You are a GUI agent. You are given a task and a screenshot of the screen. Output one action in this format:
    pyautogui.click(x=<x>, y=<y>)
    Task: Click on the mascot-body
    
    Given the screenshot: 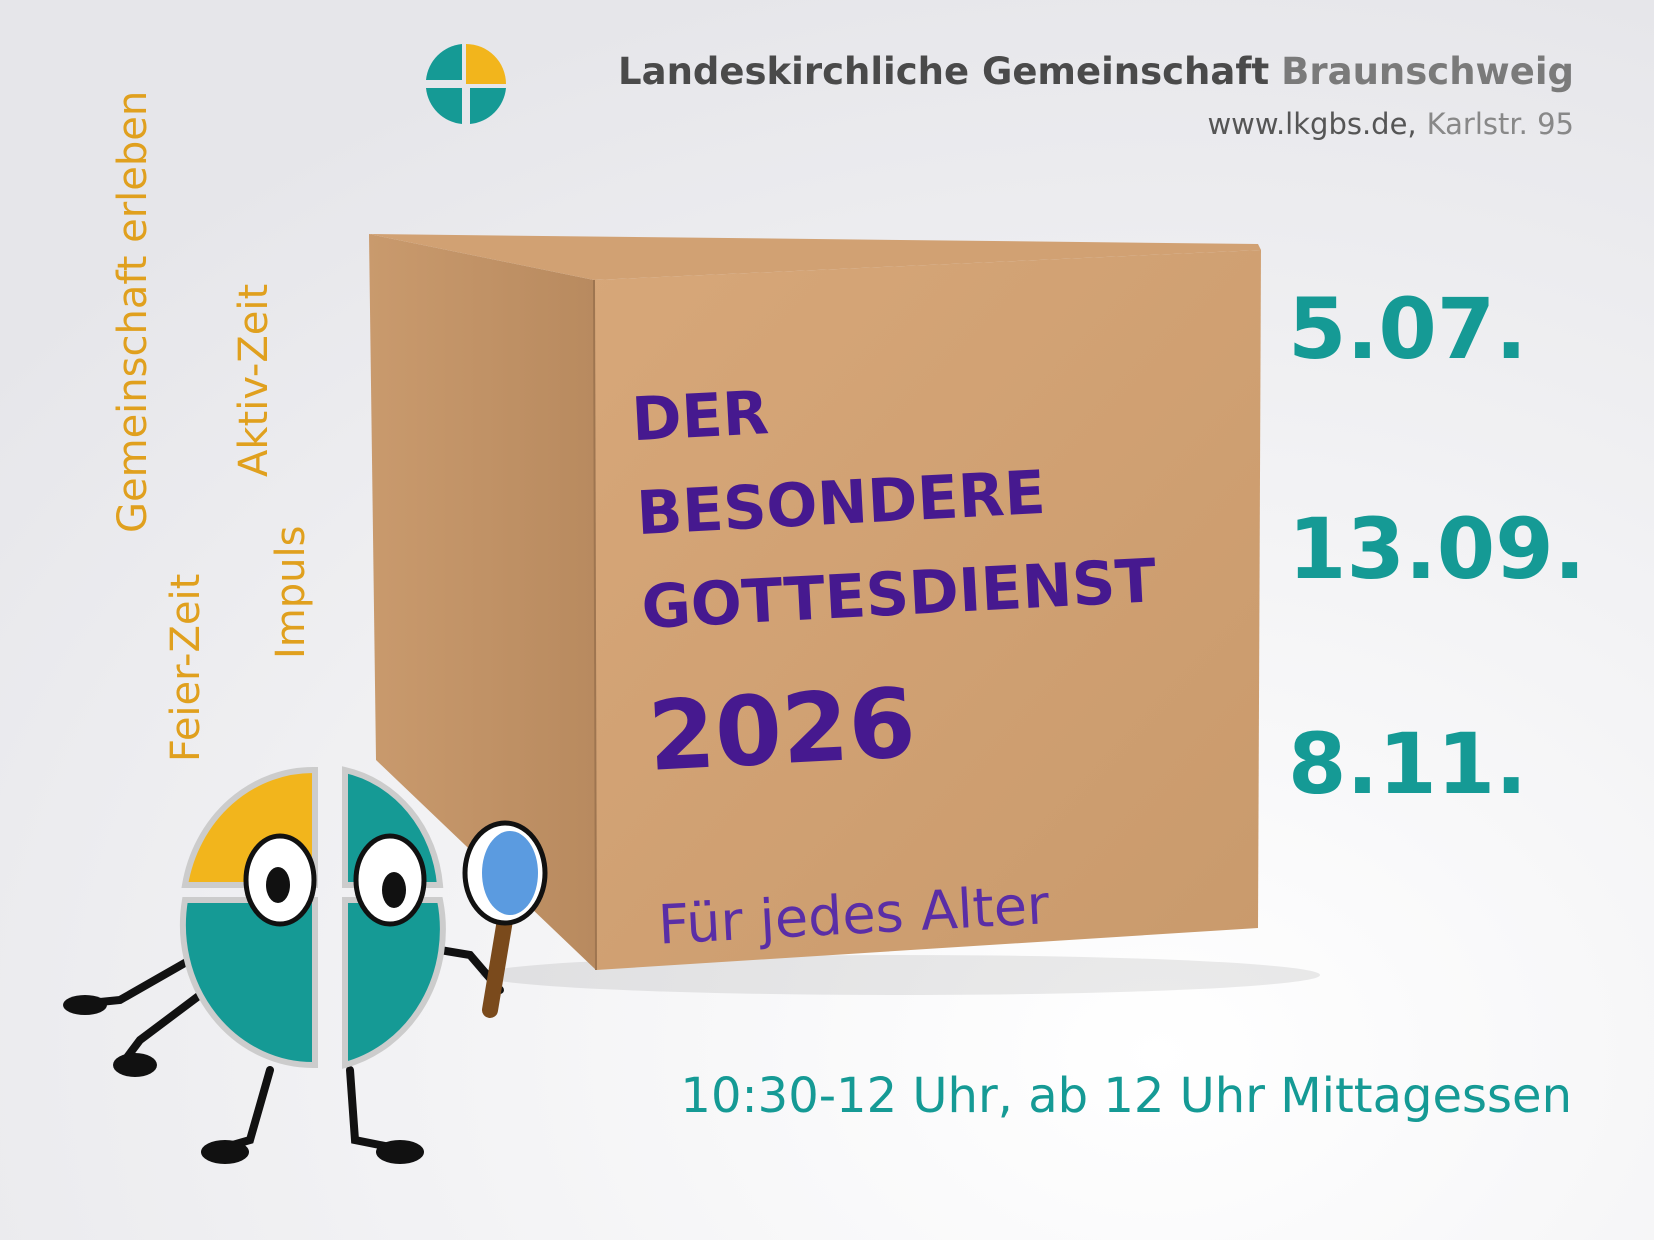 What is the action you would take?
    pyautogui.click(x=305, y=965)
    